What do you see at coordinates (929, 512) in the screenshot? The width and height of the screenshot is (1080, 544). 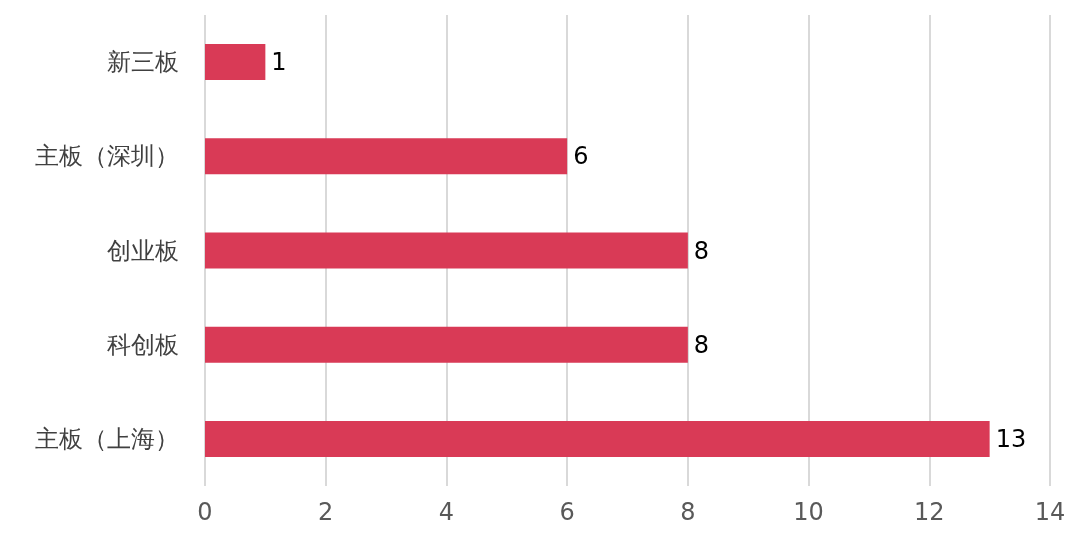 I see `x-tick-label: 12` at bounding box center [929, 512].